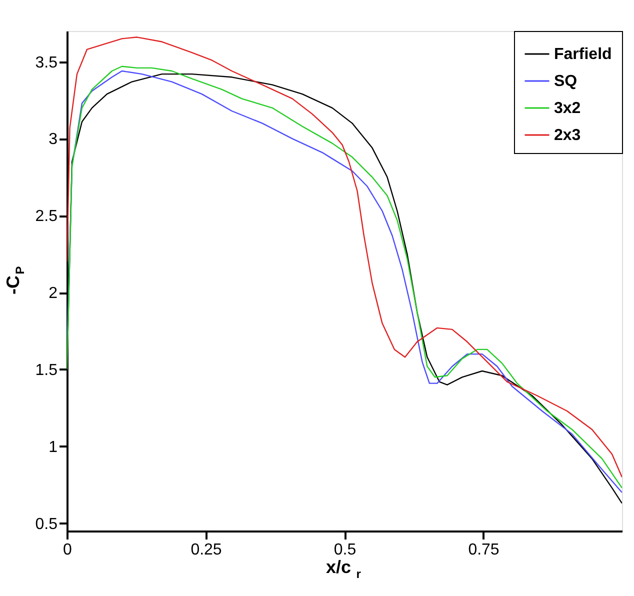  I want to click on legend-label: SQ, so click(566, 81).